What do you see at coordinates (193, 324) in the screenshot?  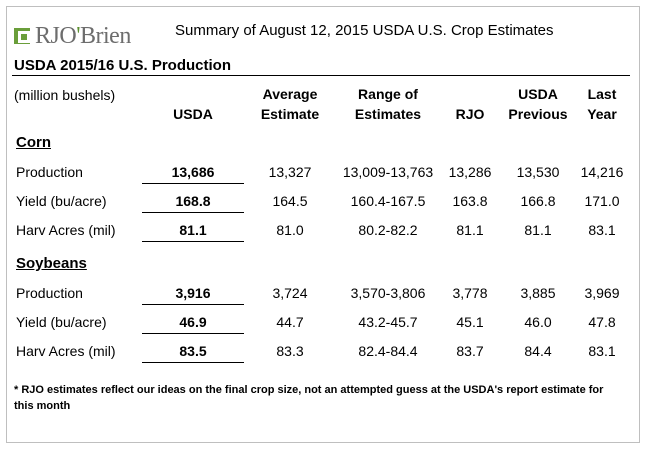 I see `usda-value: 46.9` at bounding box center [193, 324].